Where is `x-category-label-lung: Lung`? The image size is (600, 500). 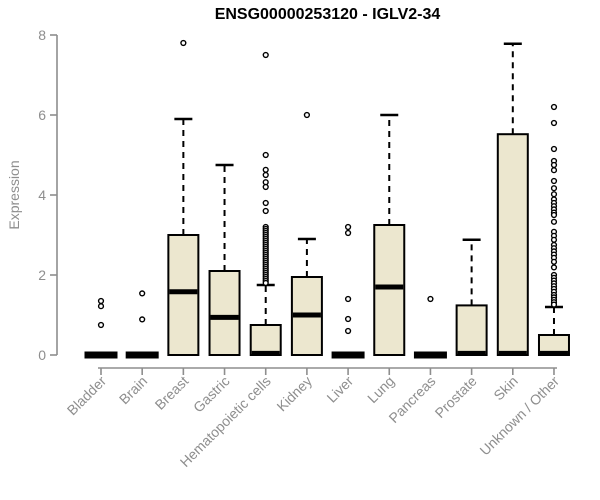 x-category-label-lung: Lung is located at coordinates (380, 389).